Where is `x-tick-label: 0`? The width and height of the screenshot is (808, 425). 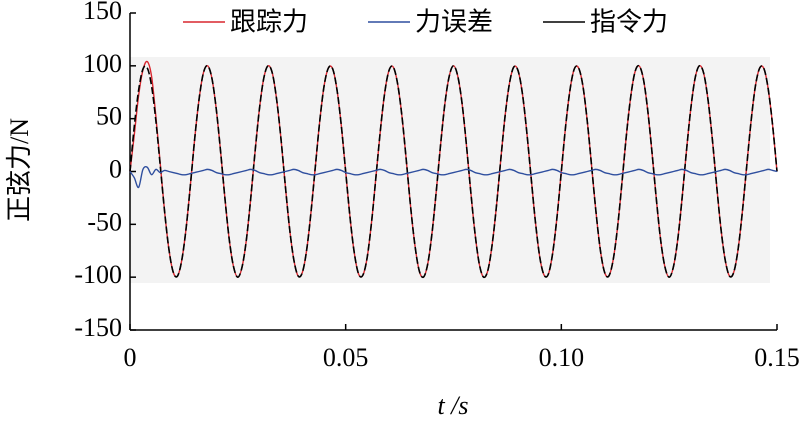 x-tick-label: 0 is located at coordinates (130, 357).